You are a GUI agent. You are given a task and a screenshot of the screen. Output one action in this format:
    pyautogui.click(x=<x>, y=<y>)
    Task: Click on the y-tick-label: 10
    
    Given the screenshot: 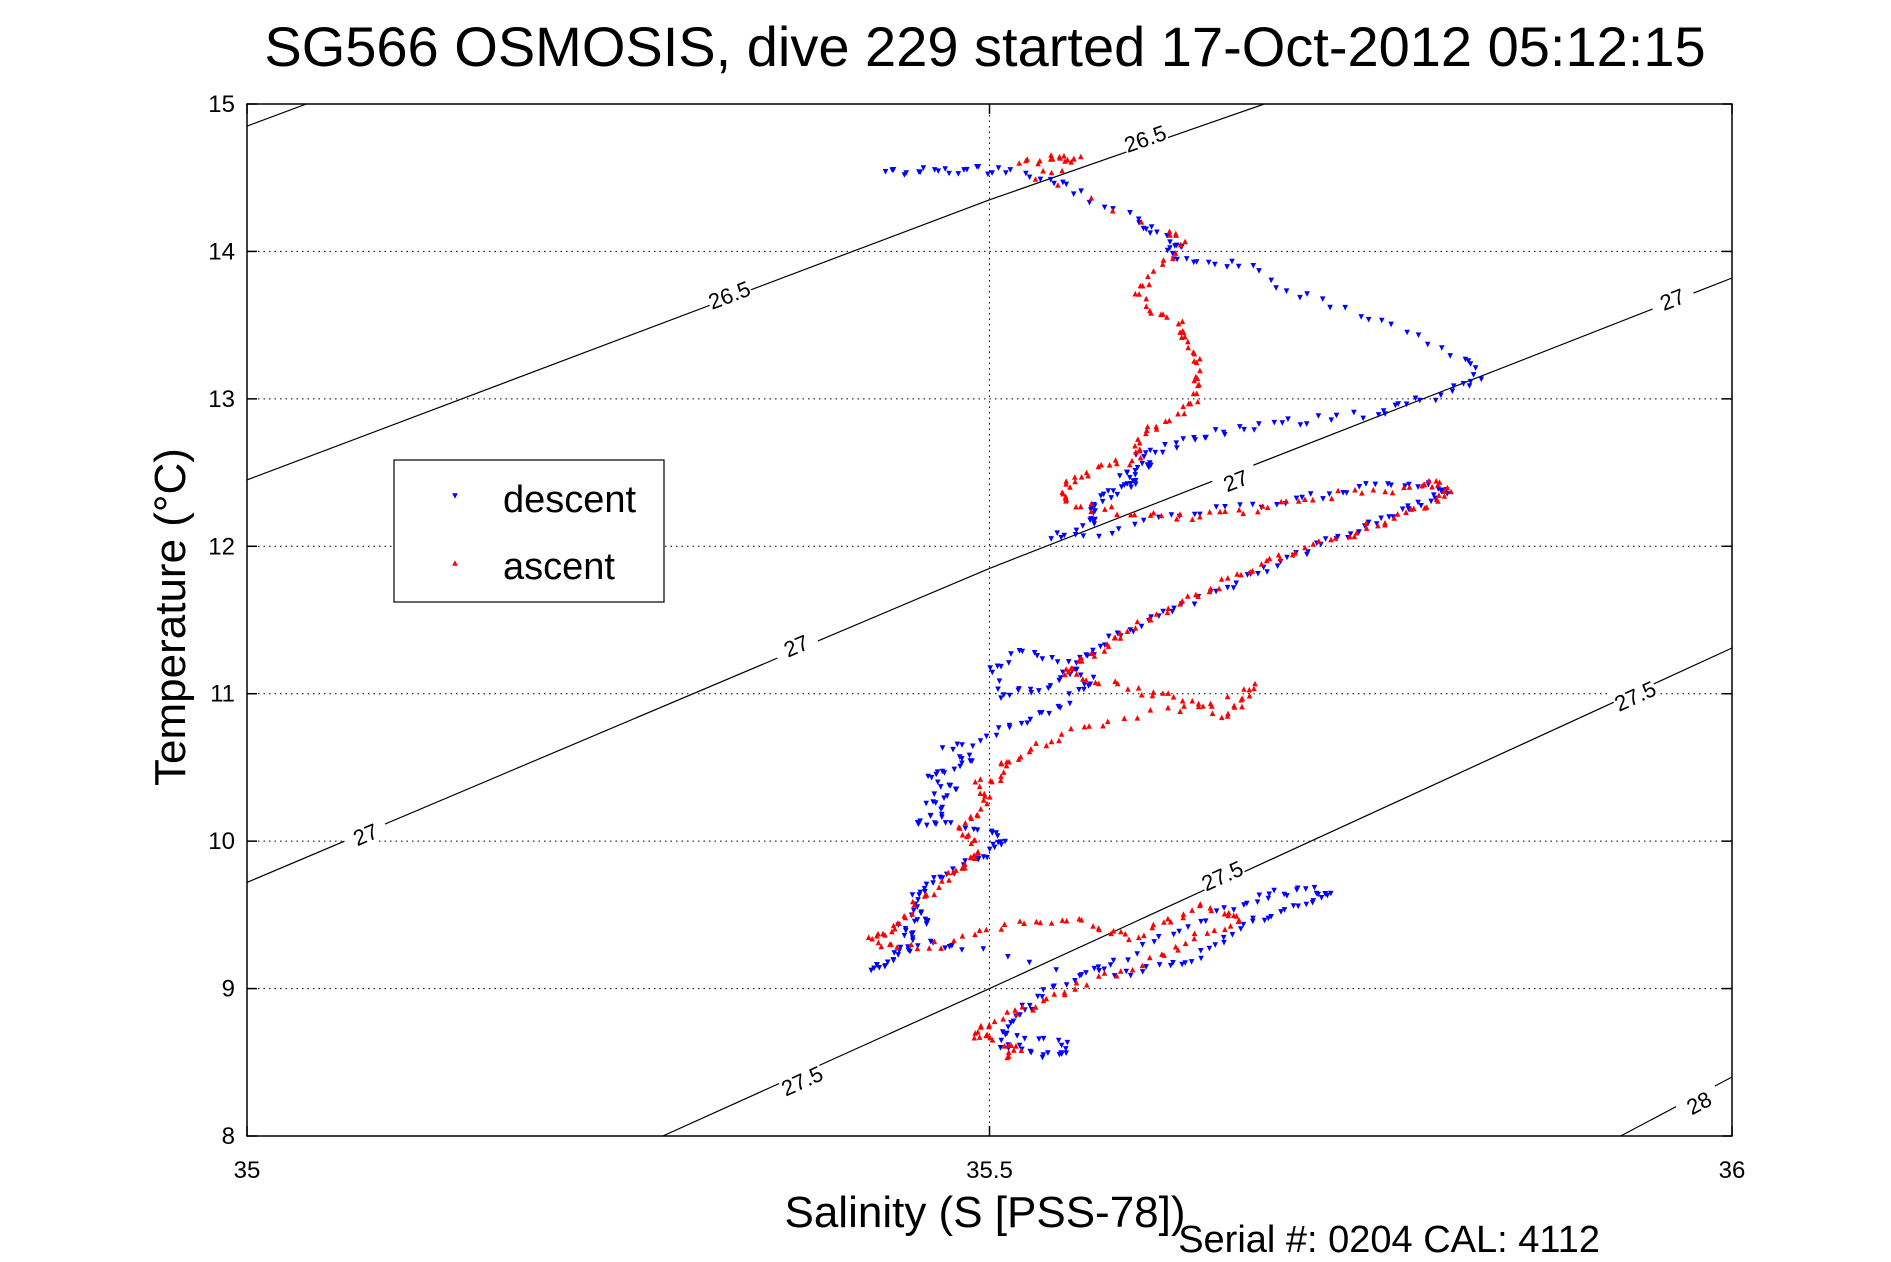 What is the action you would take?
    pyautogui.click(x=221, y=841)
    